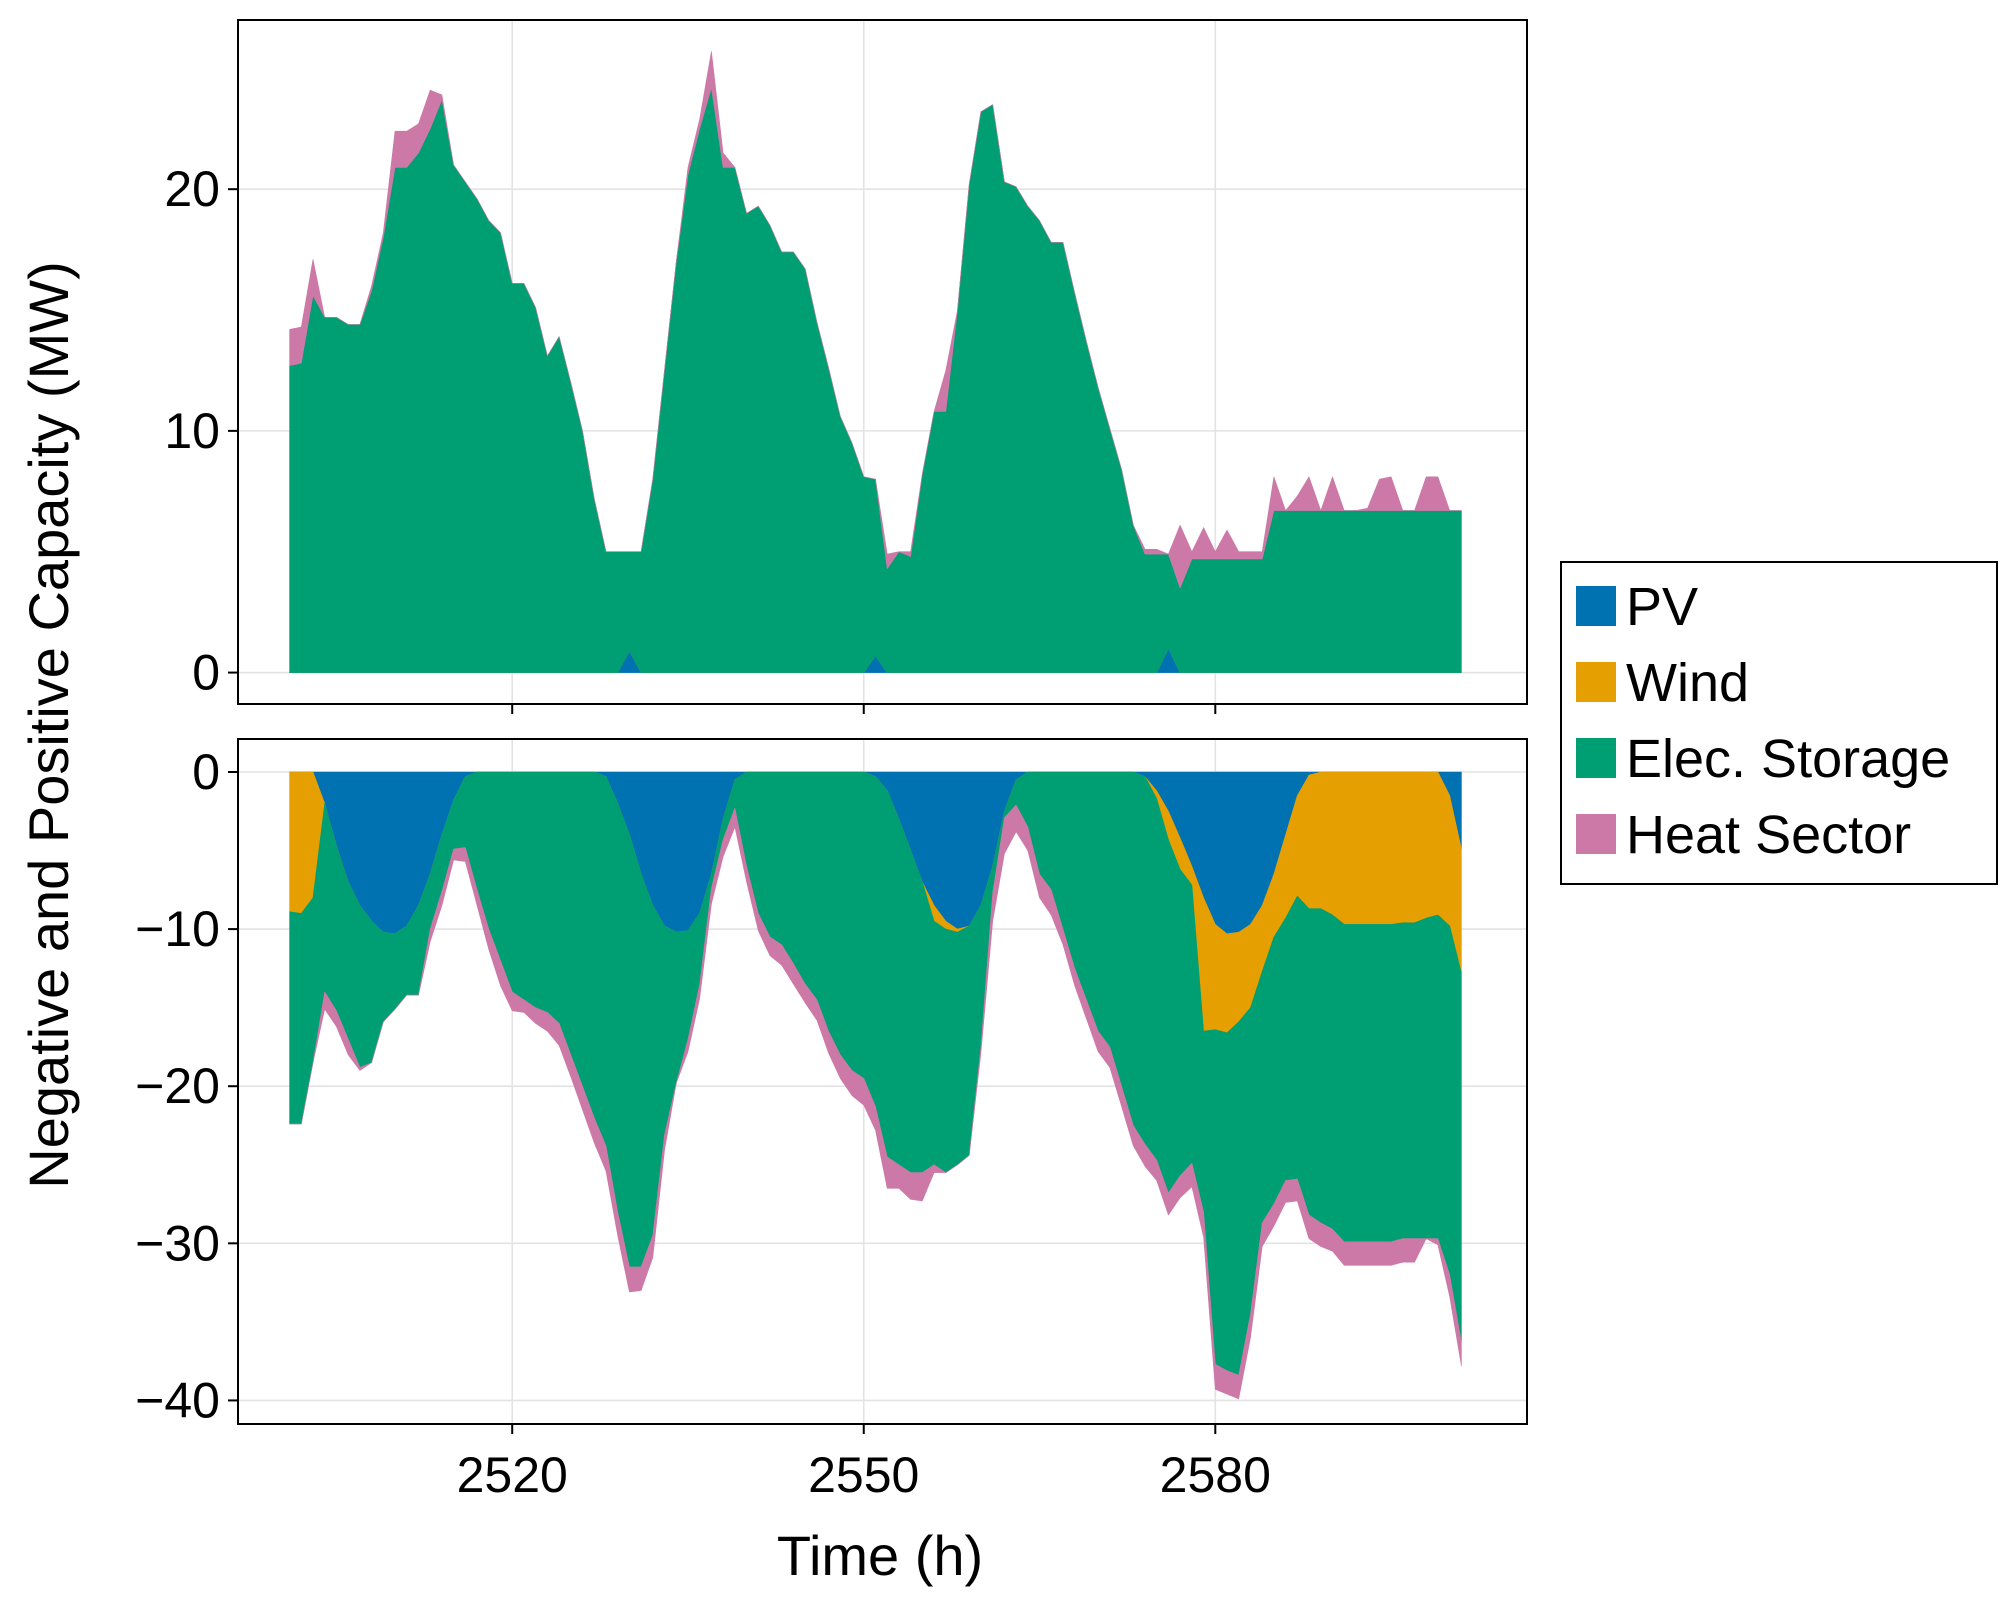 Image resolution: width=2000 pixels, height=1600 pixels. What do you see at coordinates (177, 1400) in the screenshot?
I see `y-tick-label: −40` at bounding box center [177, 1400].